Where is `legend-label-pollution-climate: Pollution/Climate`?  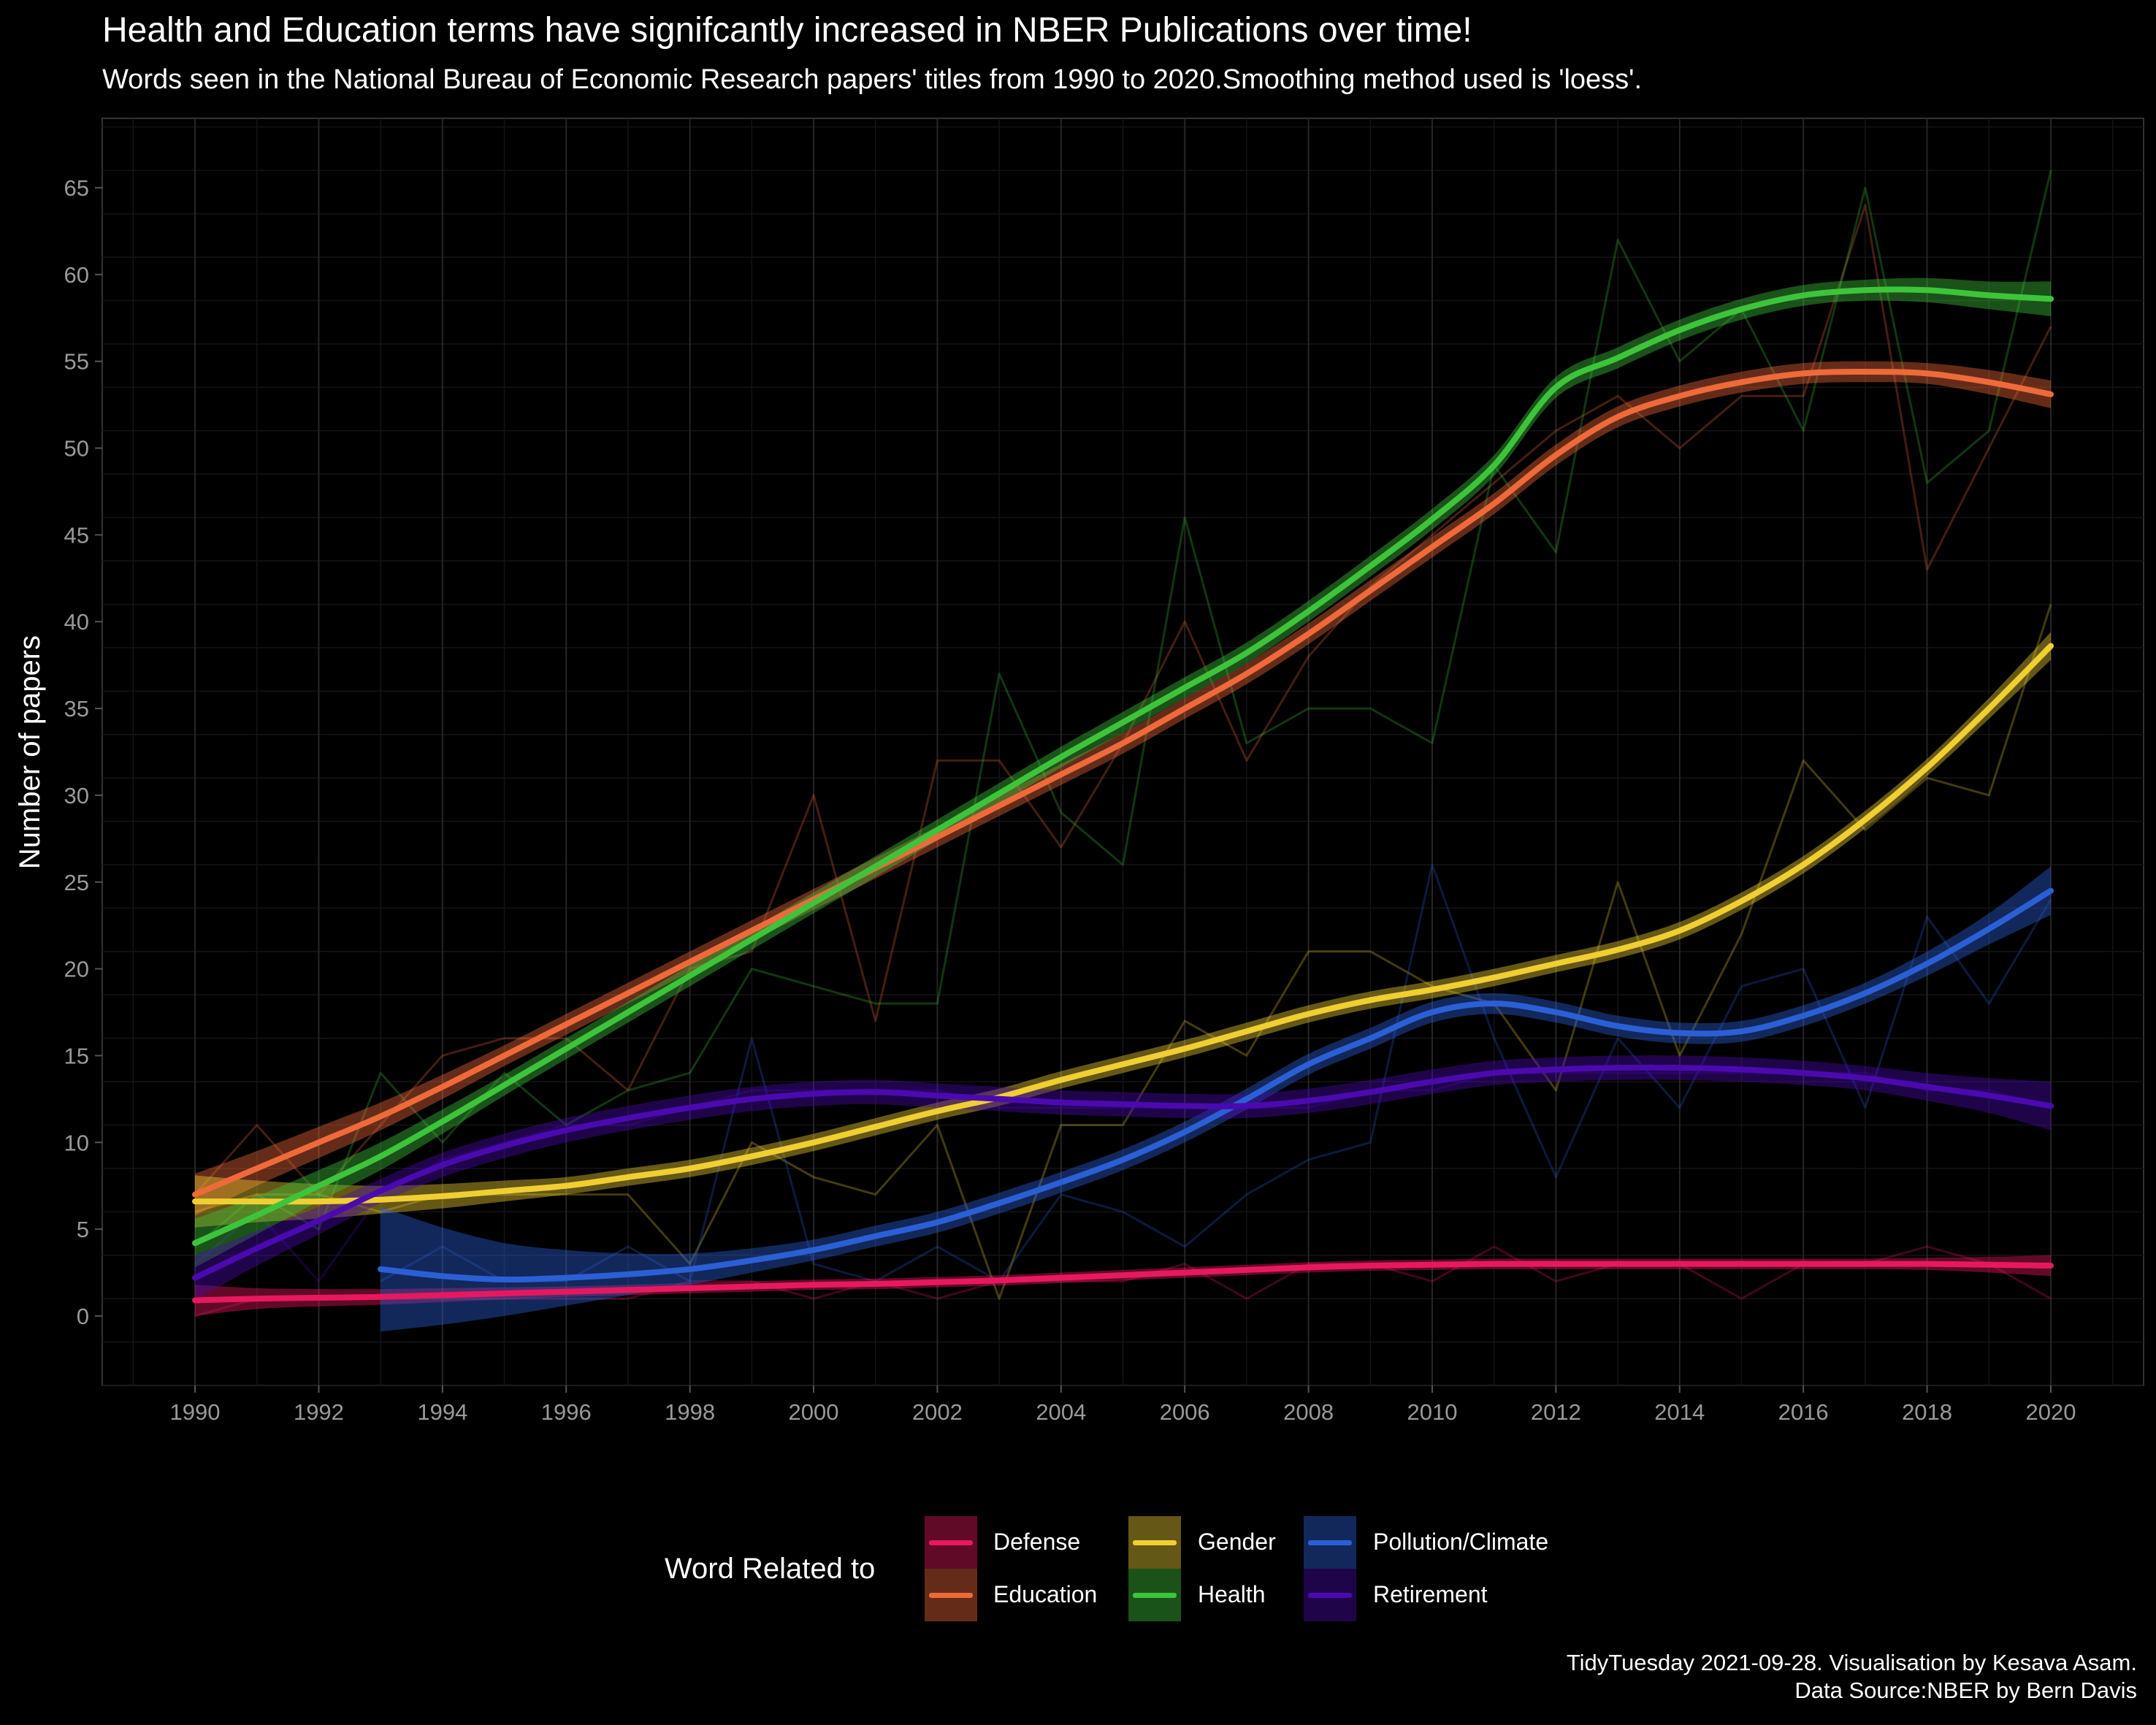 legend-label-pollution-climate: Pollution/Climate is located at coordinates (1461, 1542).